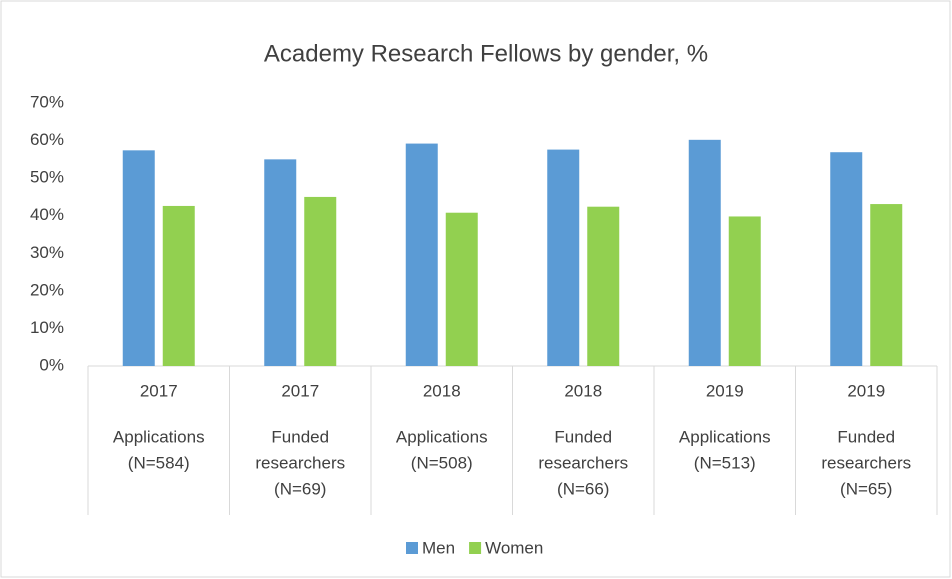 The image size is (952, 579). What do you see at coordinates (486, 53) in the screenshot?
I see `chart-title: Academy Research Fellows by gender, %` at bounding box center [486, 53].